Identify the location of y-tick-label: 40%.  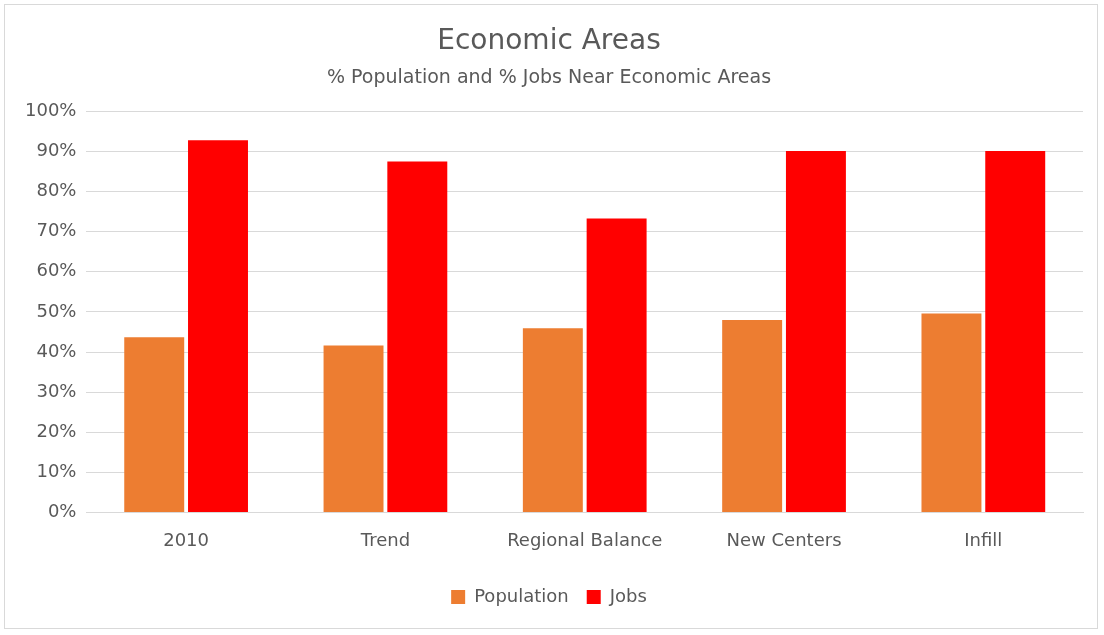
(56, 350).